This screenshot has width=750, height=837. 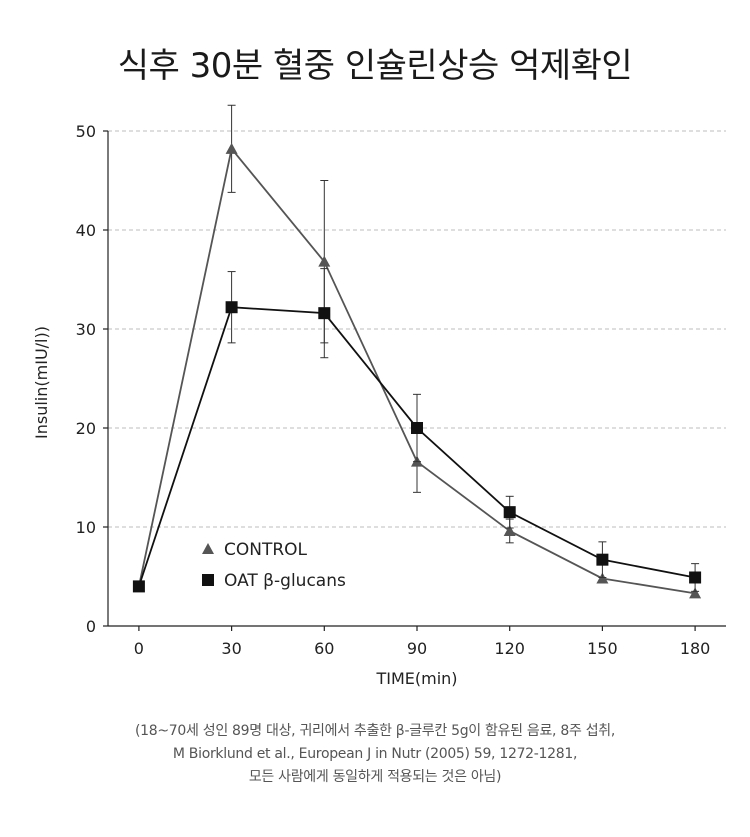 I want to click on x-tick-label-30: 30, so click(x=231, y=648).